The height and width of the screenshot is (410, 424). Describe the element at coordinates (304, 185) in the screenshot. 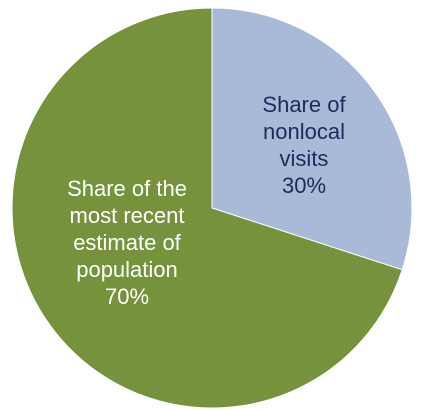

I see `pie-slice-value-label: 30%` at that location.